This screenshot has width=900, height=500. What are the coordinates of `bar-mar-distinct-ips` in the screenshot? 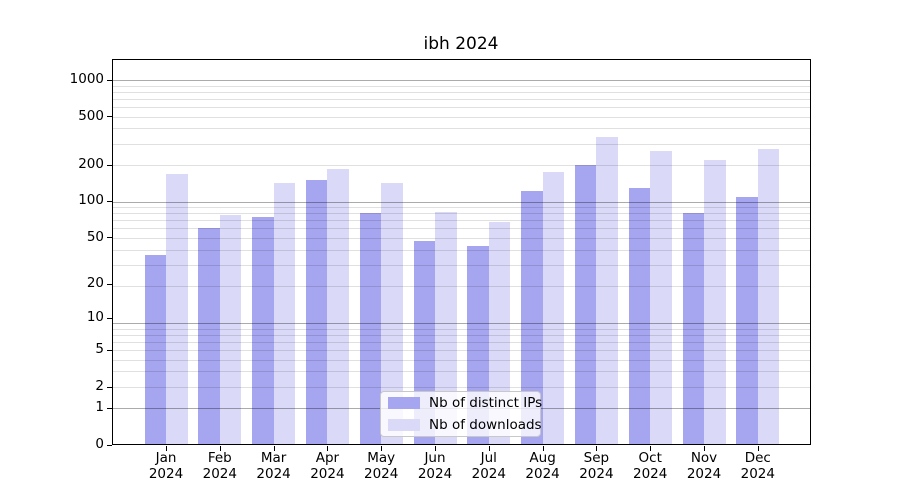 It's located at (263, 330).